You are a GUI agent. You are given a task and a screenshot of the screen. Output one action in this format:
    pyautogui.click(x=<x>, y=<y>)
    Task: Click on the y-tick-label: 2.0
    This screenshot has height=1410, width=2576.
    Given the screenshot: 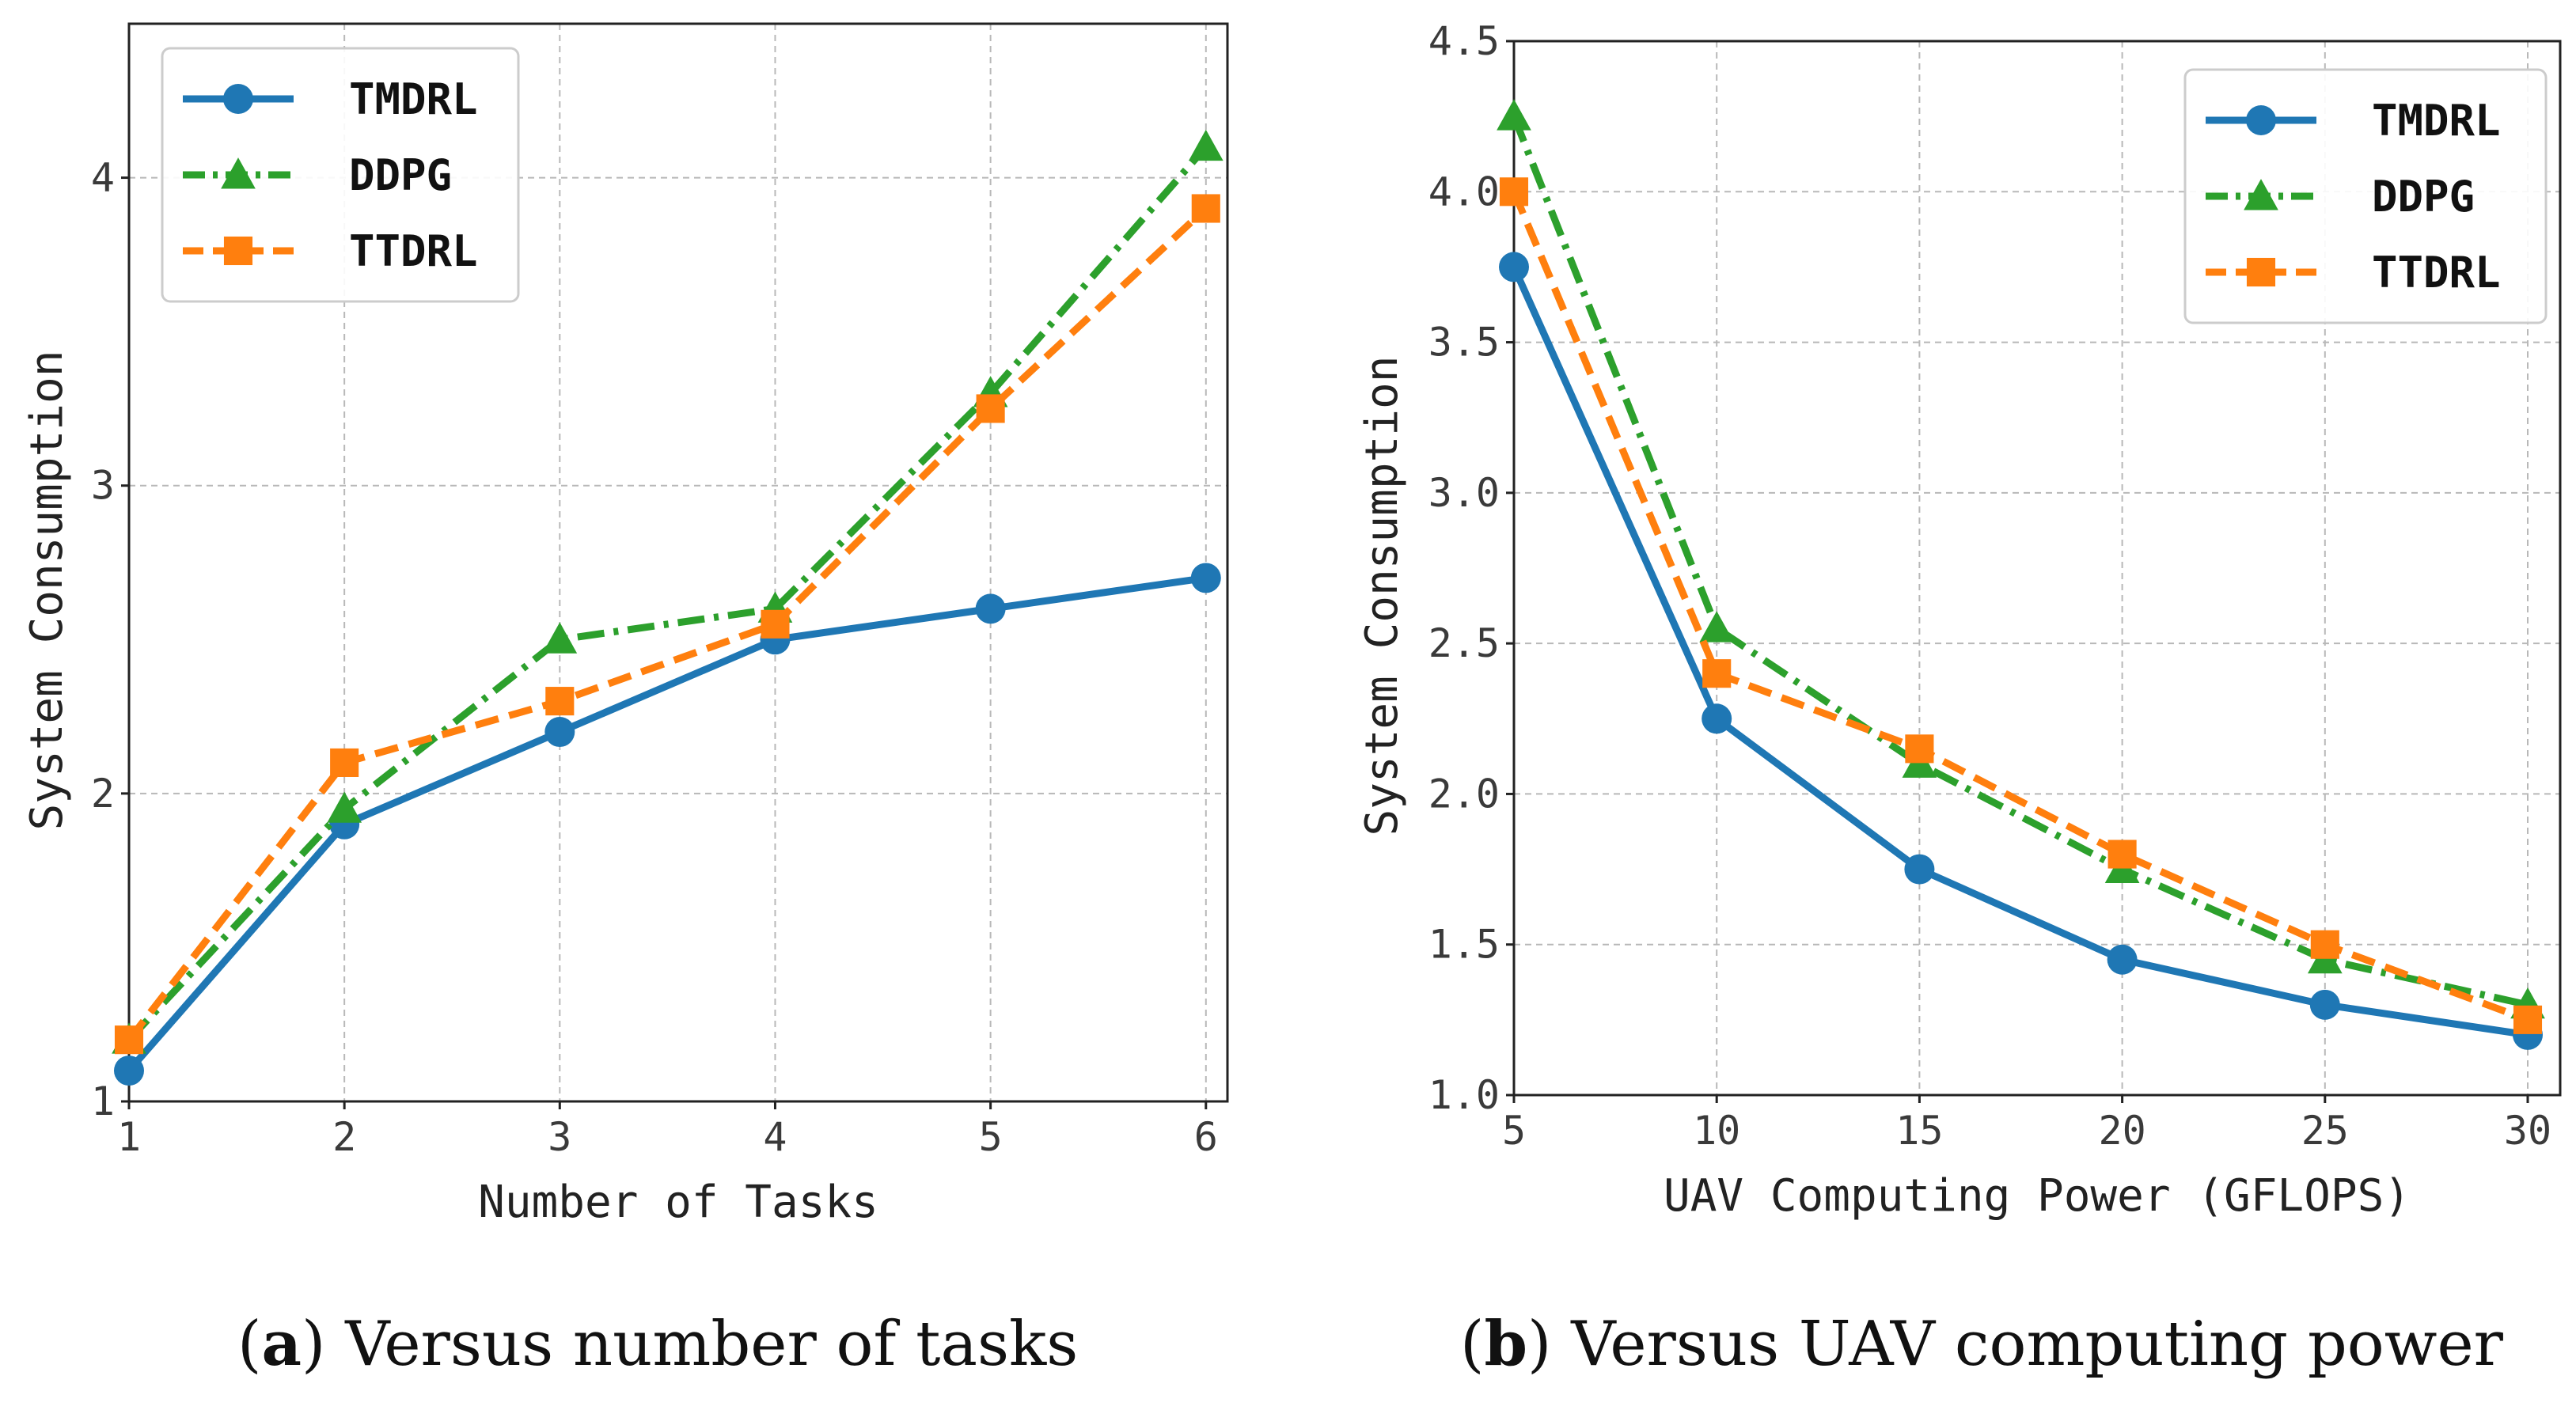 What is the action you would take?
    pyautogui.click(x=1464, y=794)
    